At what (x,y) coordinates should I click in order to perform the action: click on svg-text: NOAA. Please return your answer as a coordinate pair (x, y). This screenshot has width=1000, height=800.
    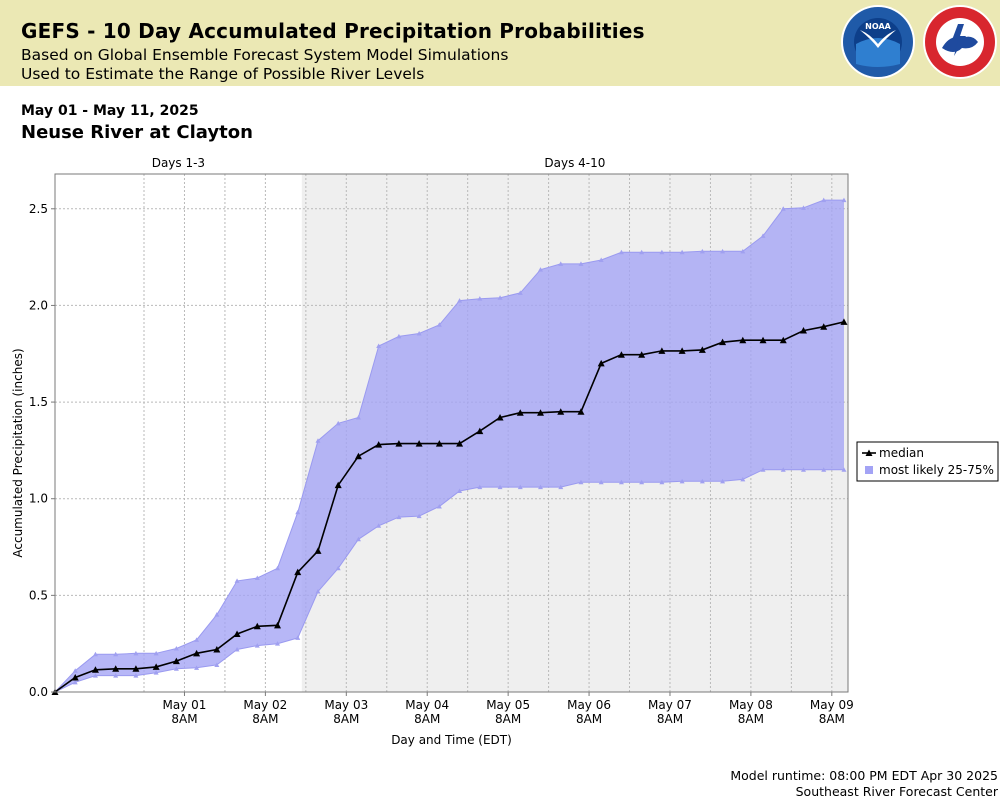
    Looking at the image, I should click on (878, 26).